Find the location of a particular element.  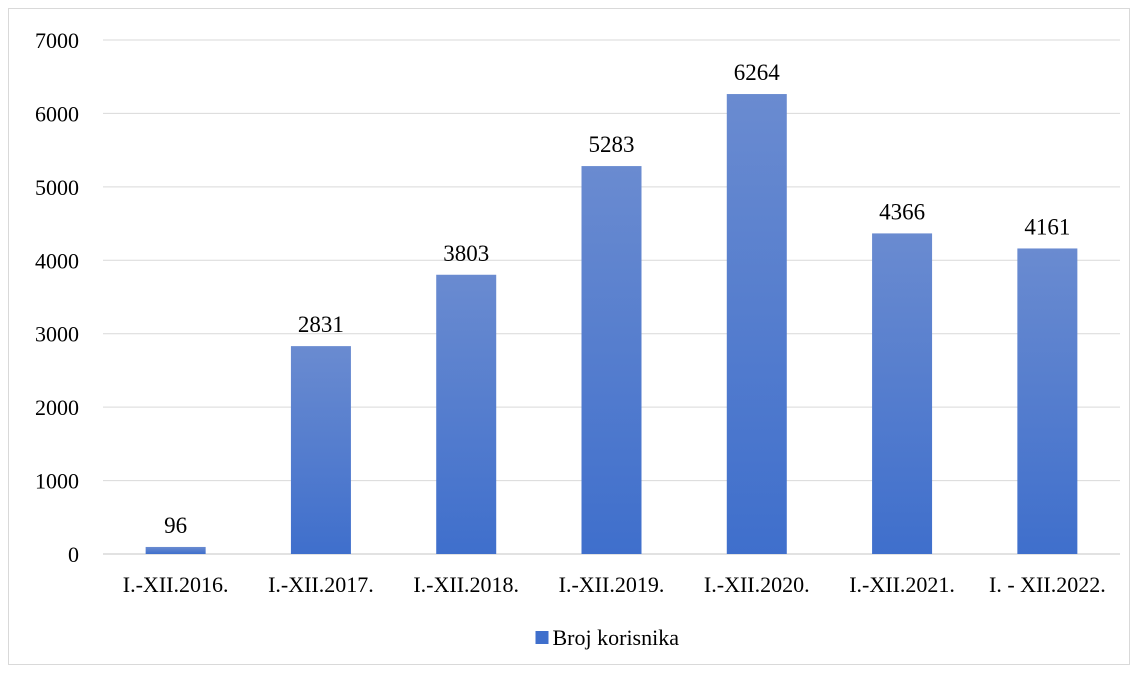

legend-swatch is located at coordinates (542, 637).